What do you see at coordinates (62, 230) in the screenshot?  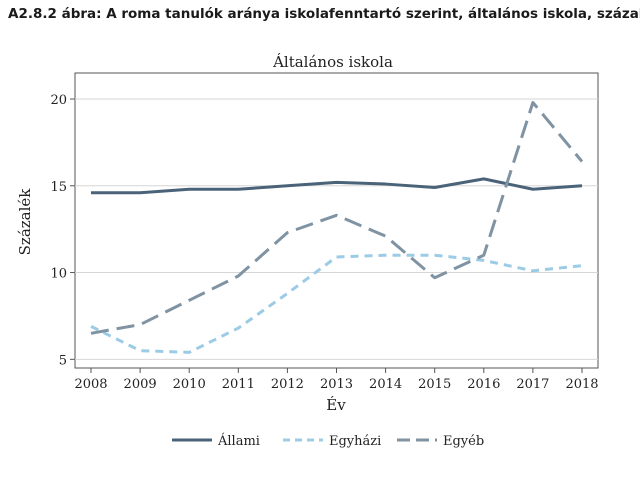 I see `y-axis: 5 10 15 20` at bounding box center [62, 230].